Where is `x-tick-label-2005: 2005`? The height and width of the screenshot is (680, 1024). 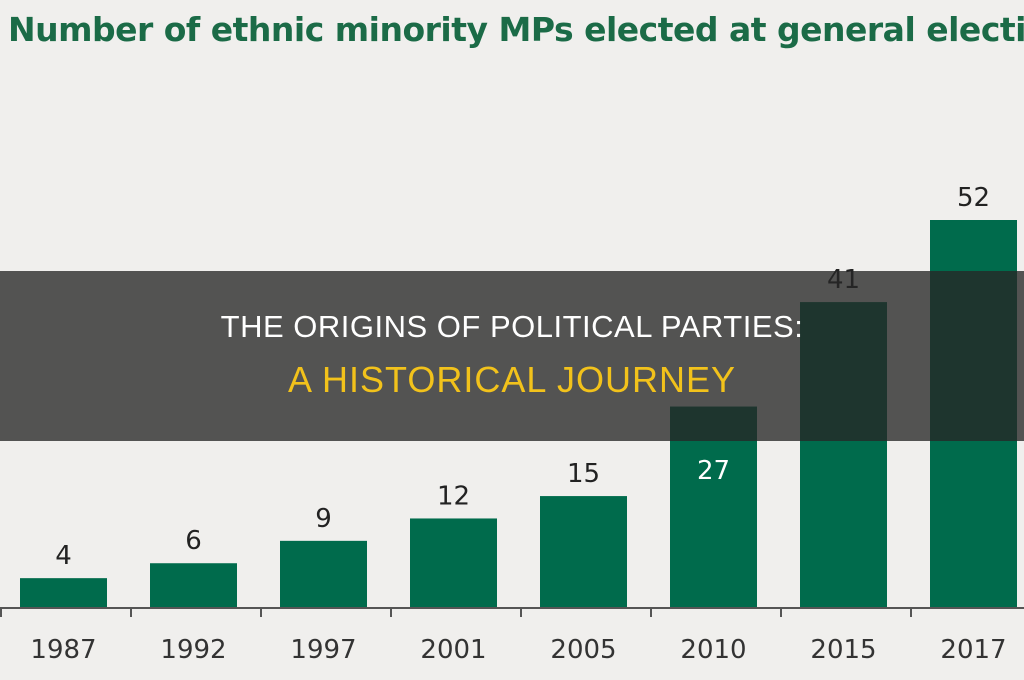 x-tick-label-2005: 2005 is located at coordinates (583, 650).